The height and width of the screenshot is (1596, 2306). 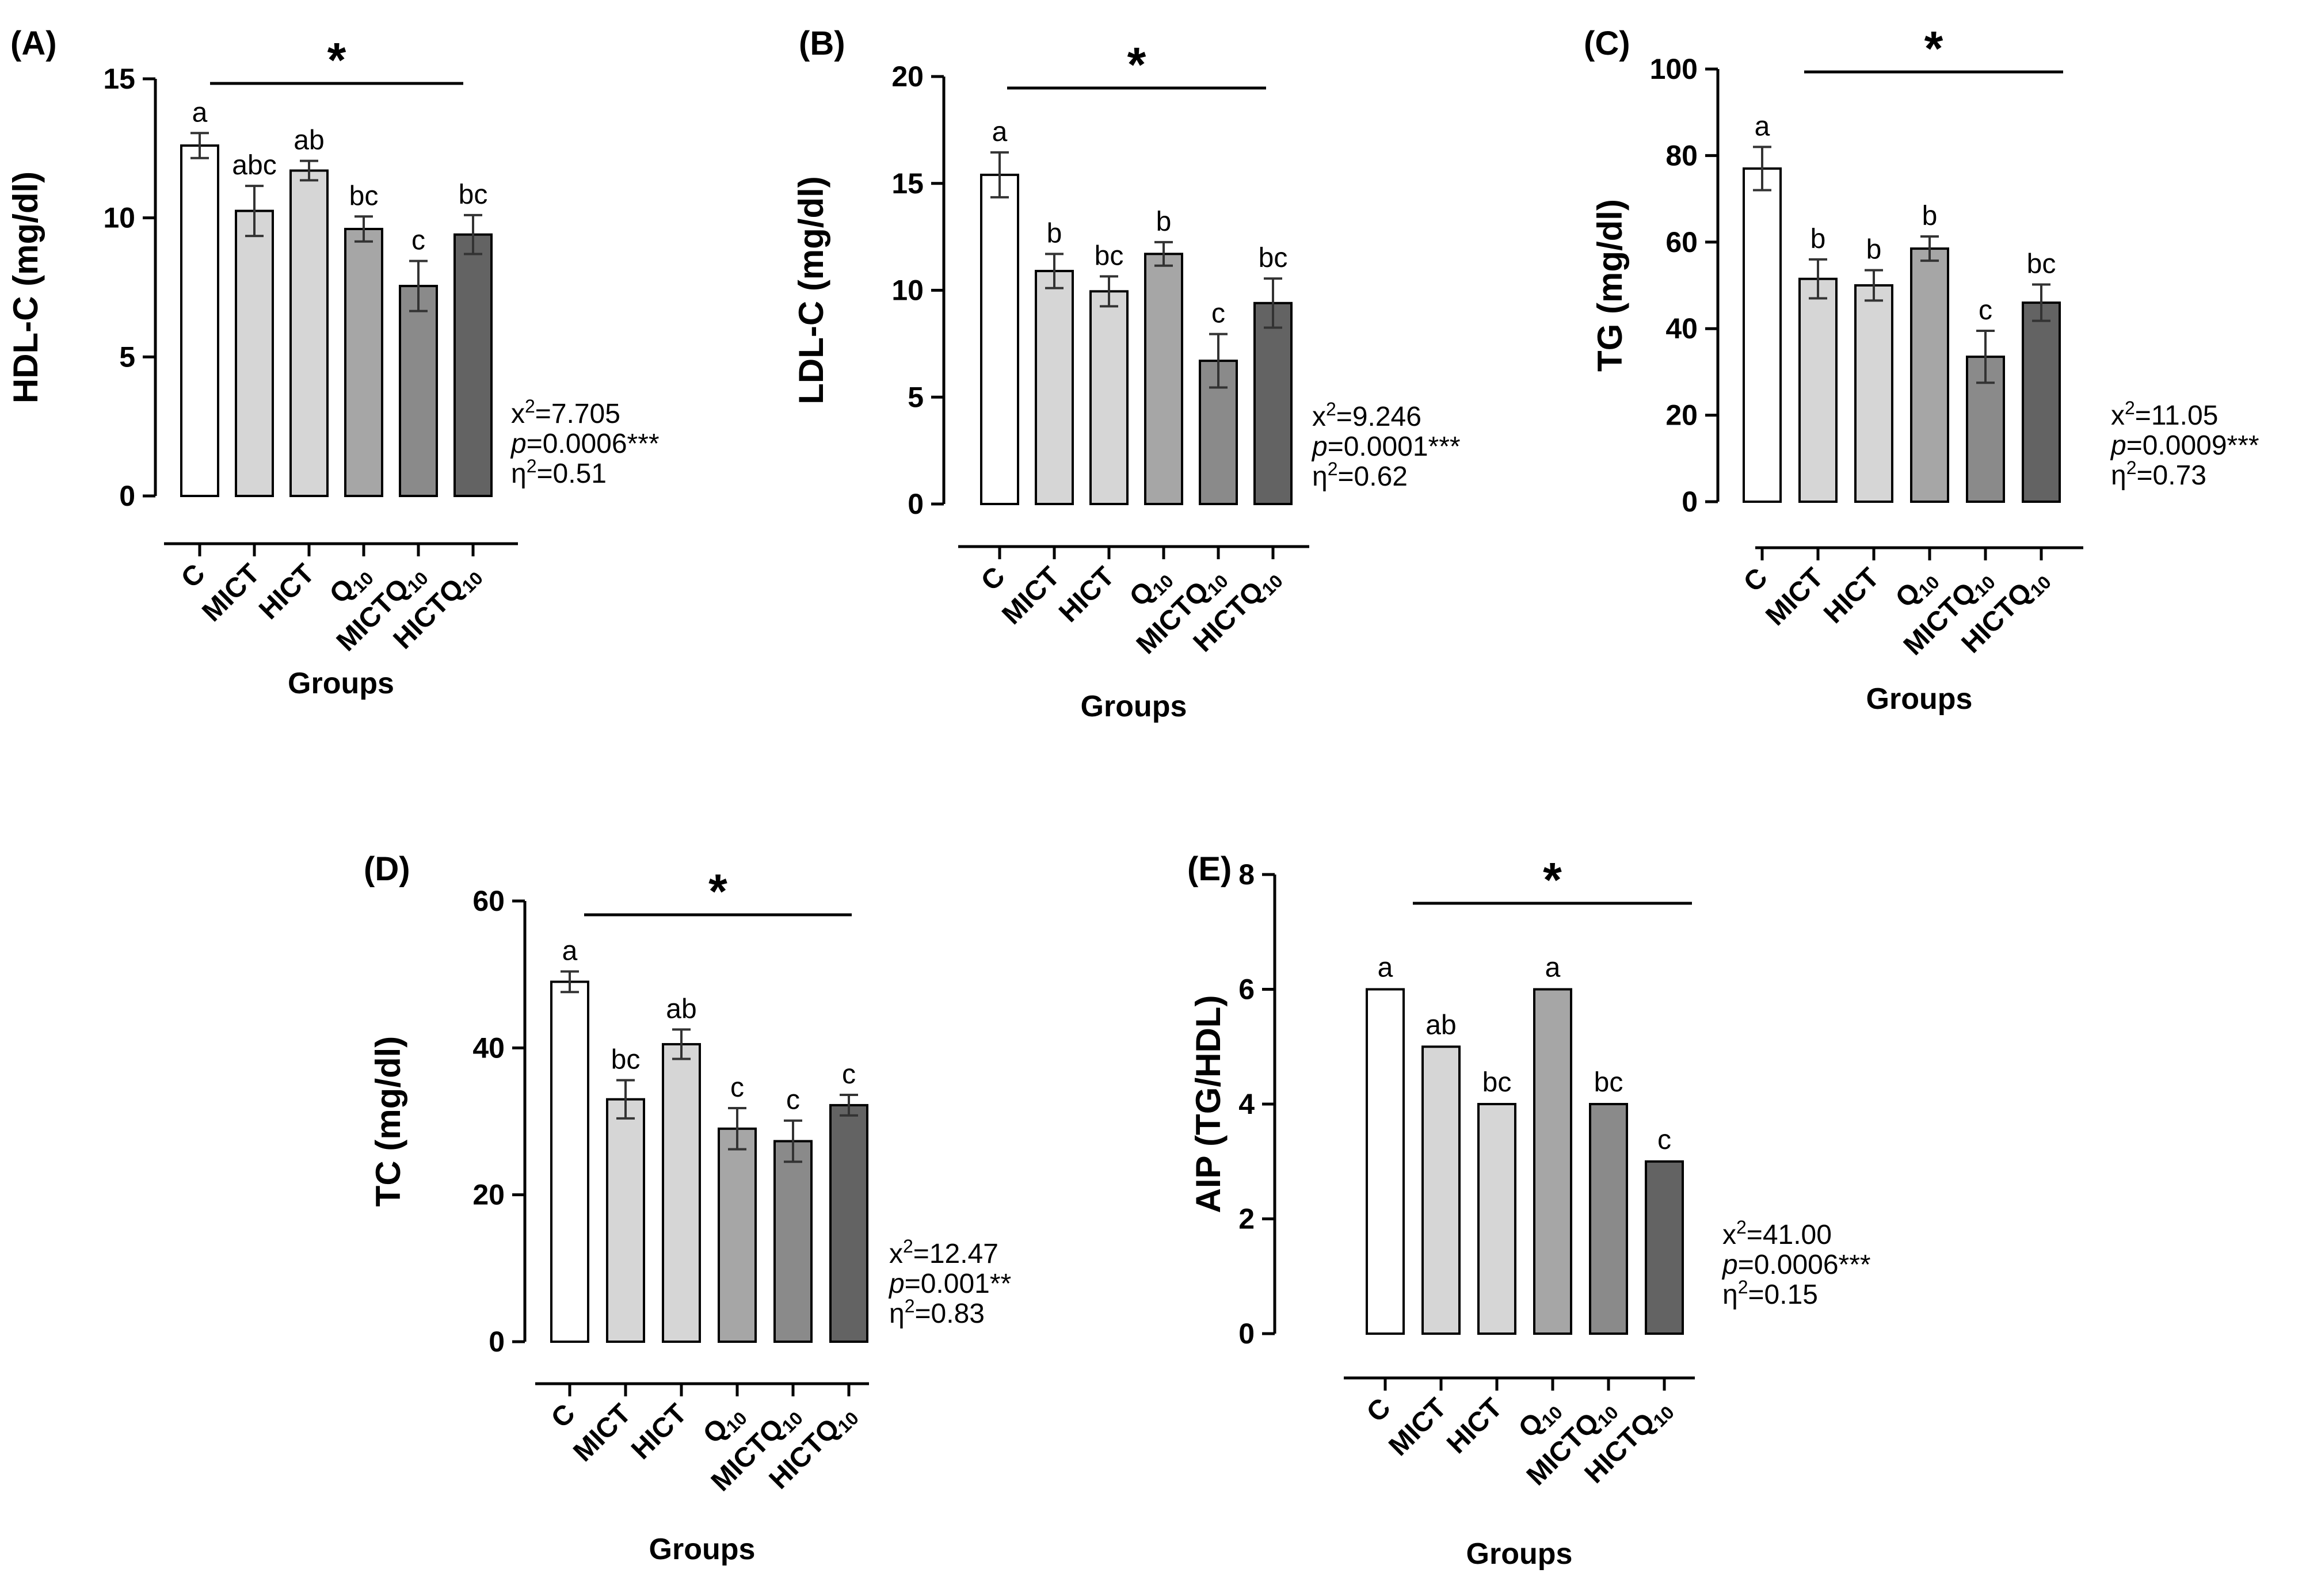 What do you see at coordinates (2158, 474) in the screenshot?
I see `stat-eta-squared: η2=0.73` at bounding box center [2158, 474].